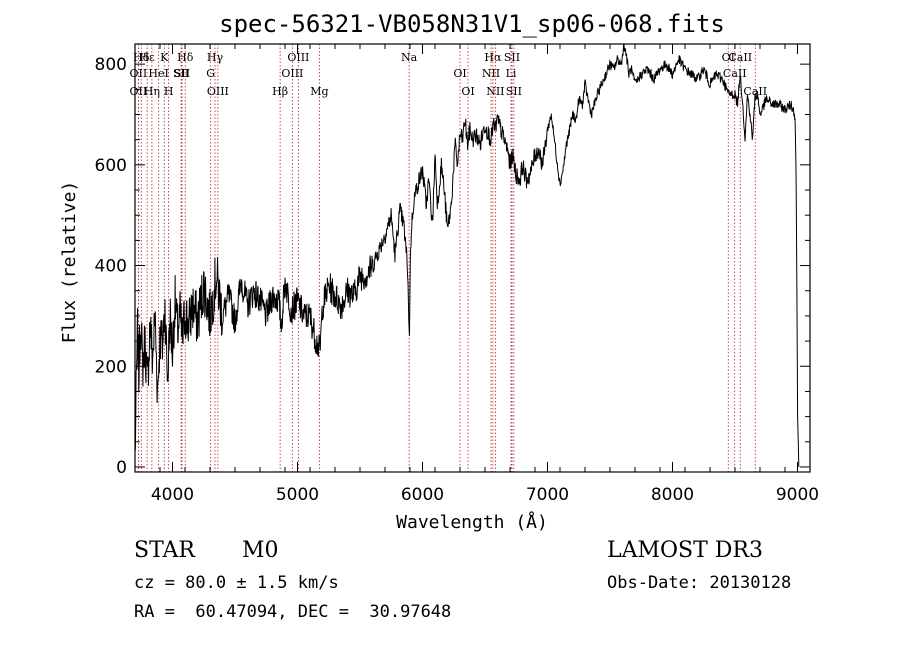  I want to click on y-tick-label: 0, so click(121, 468).